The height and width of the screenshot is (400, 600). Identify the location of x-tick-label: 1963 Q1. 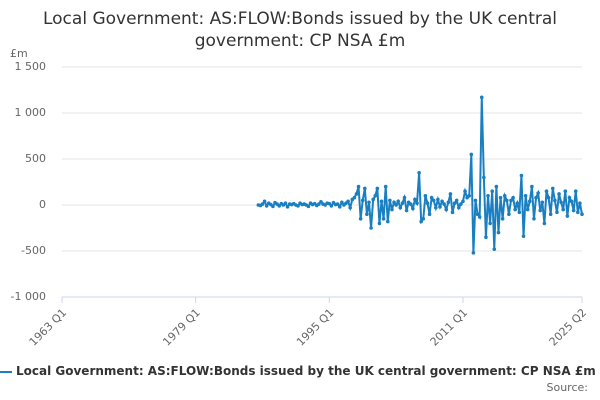
(48, 327).